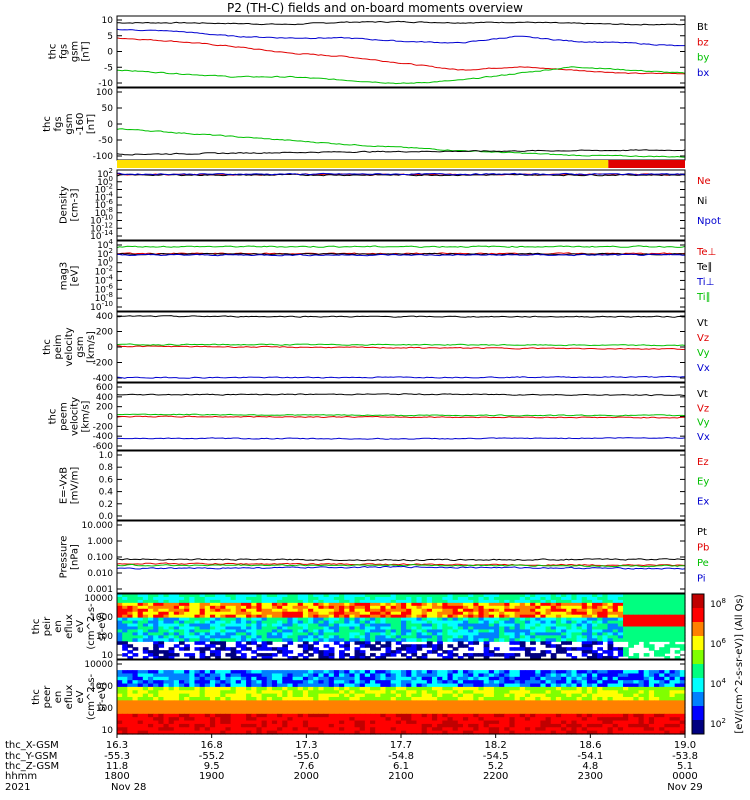 The height and width of the screenshot is (800, 750). What do you see at coordinates (108, 68) in the screenshot?
I see `y-tick-label: -5` at bounding box center [108, 68].